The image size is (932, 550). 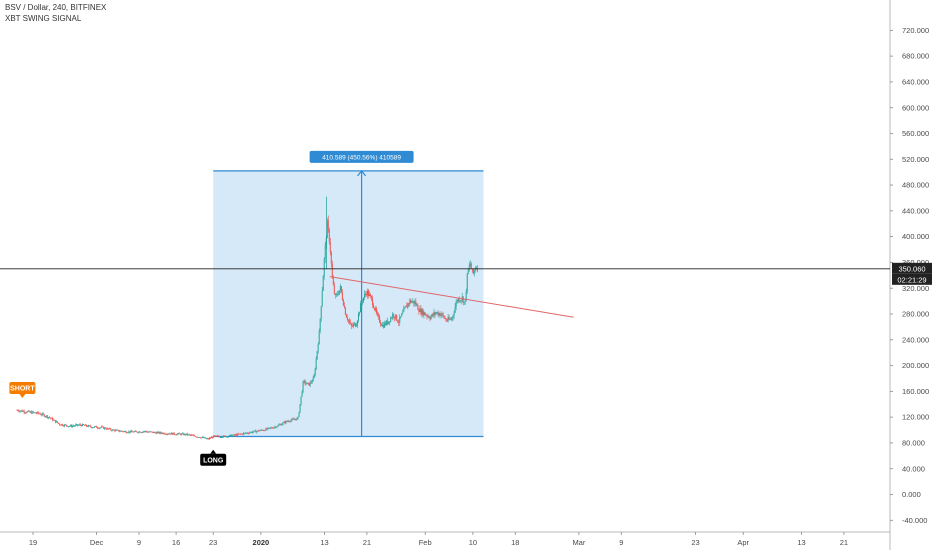 I want to click on y-tick-label: 40.000, so click(x=913, y=468).